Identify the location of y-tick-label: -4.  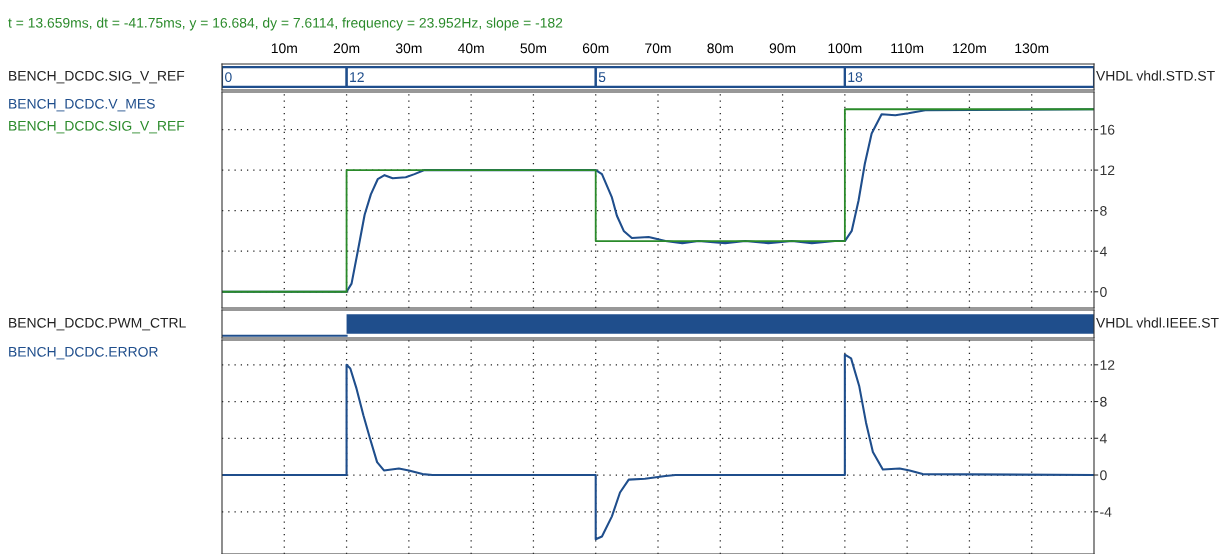
(1106, 512).